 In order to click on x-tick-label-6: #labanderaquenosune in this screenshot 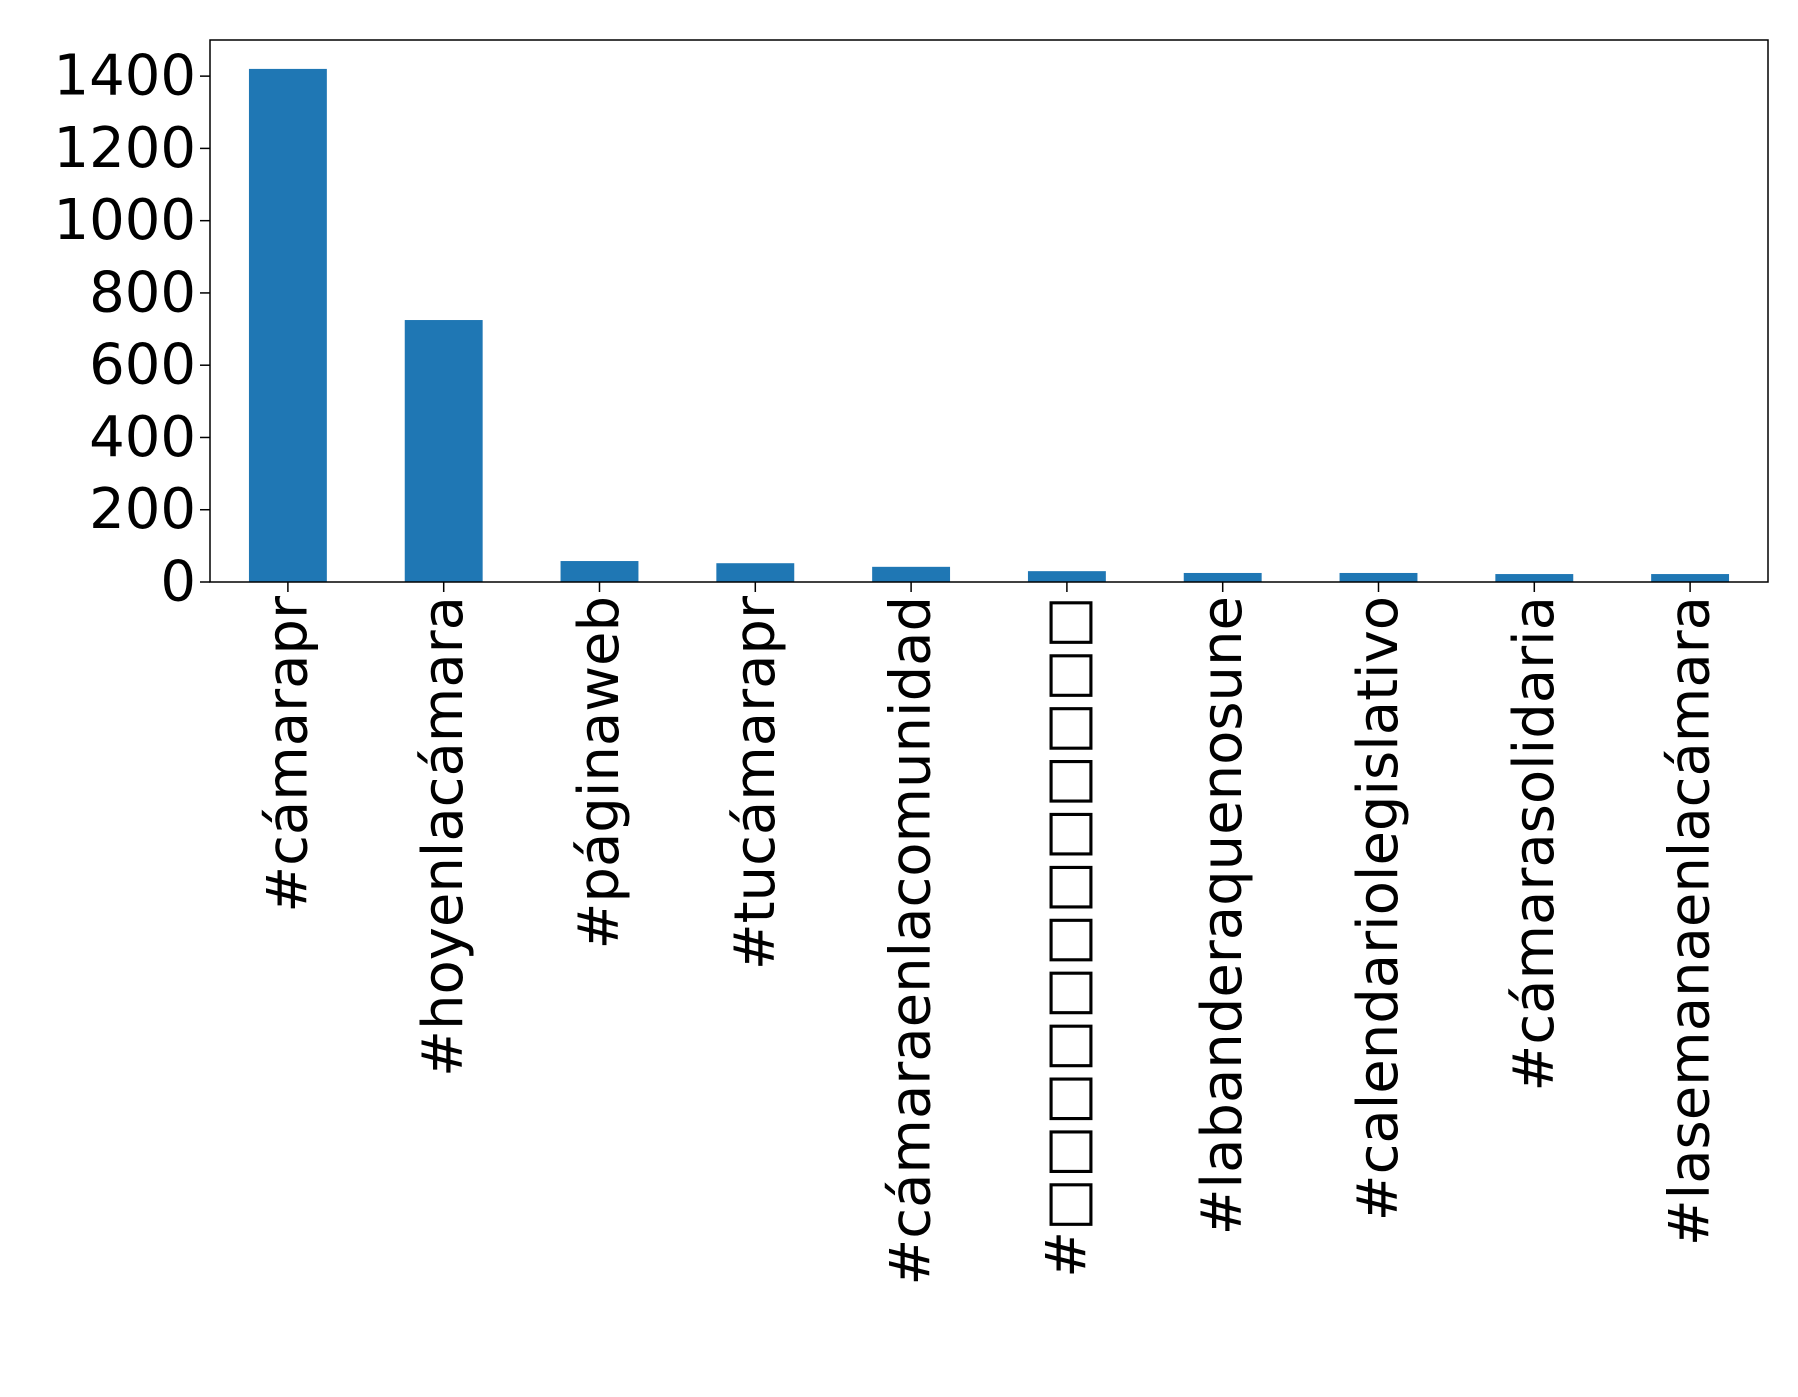, I will do `click(1222, 915)`.